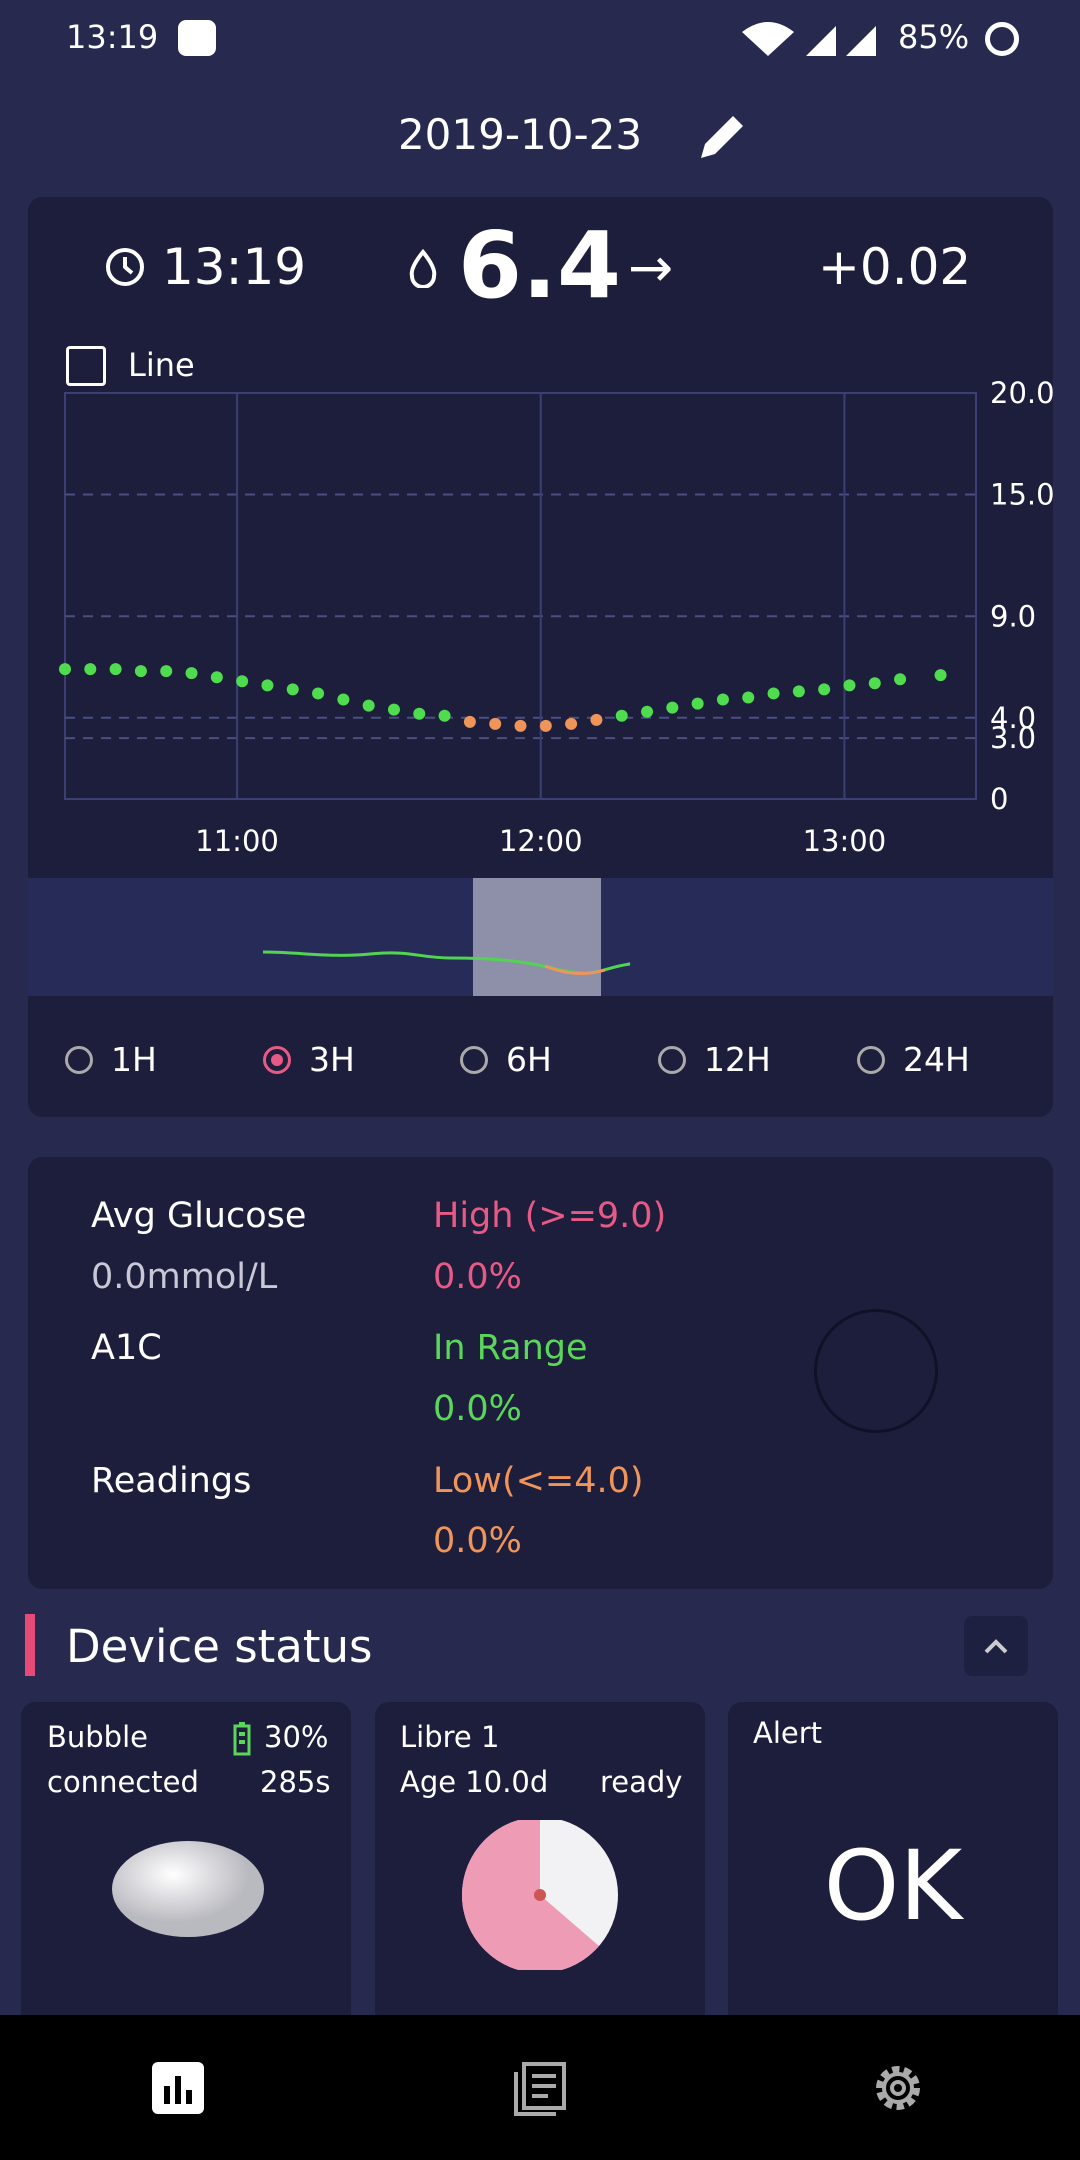 This screenshot has height=2160, width=1080. I want to click on a1c-label: A1C, so click(126, 1348).